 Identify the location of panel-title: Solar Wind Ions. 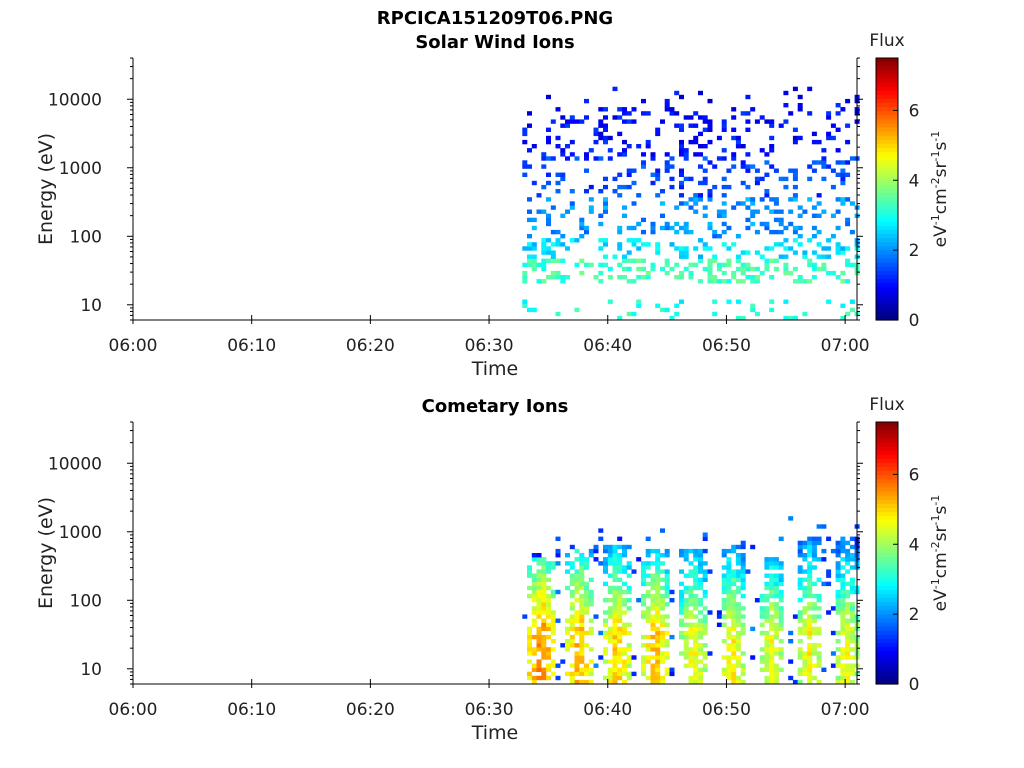
(494, 42).